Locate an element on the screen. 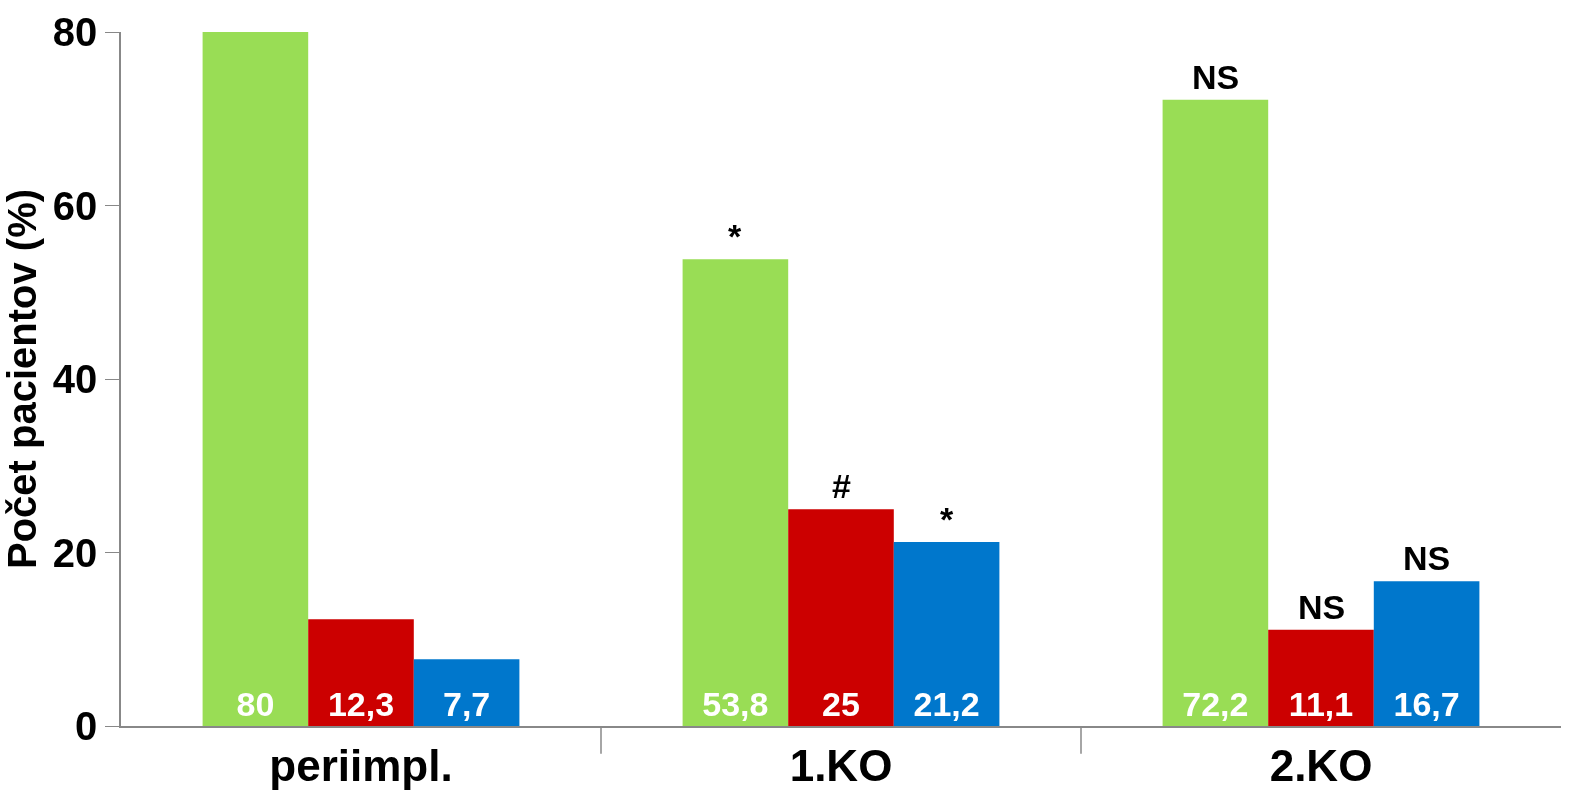 The width and height of the screenshot is (1571, 800). y-tick-label: 40 is located at coordinates (75, 379).